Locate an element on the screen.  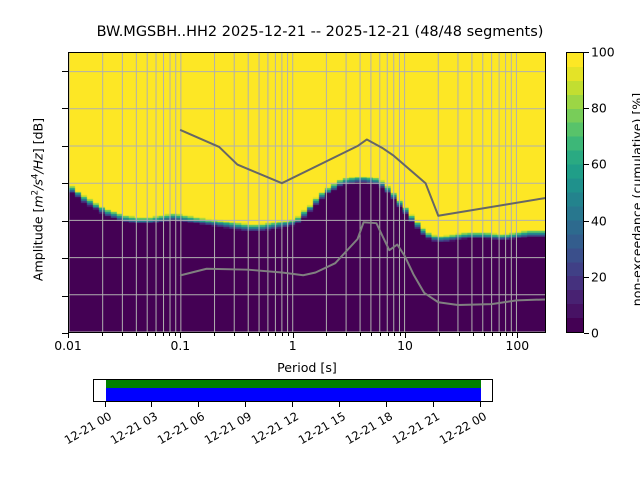
timeline-coverage-axes is located at coordinates (293, 390).